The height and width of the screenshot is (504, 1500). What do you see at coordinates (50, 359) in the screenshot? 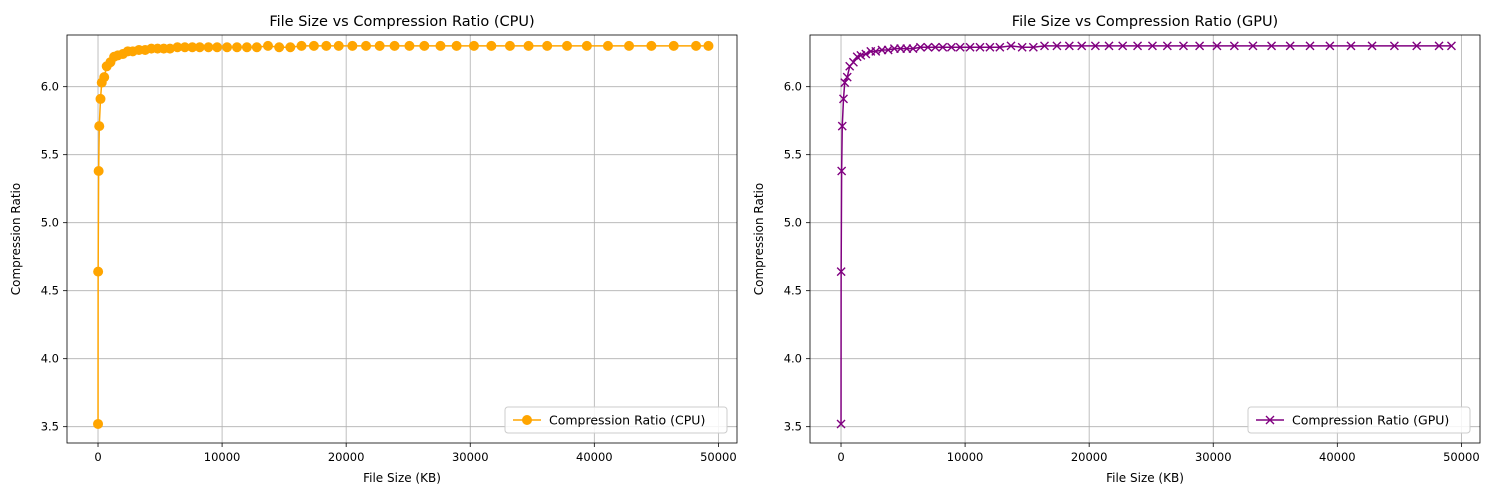
I see `y-tick-label: 4.0` at bounding box center [50, 359].